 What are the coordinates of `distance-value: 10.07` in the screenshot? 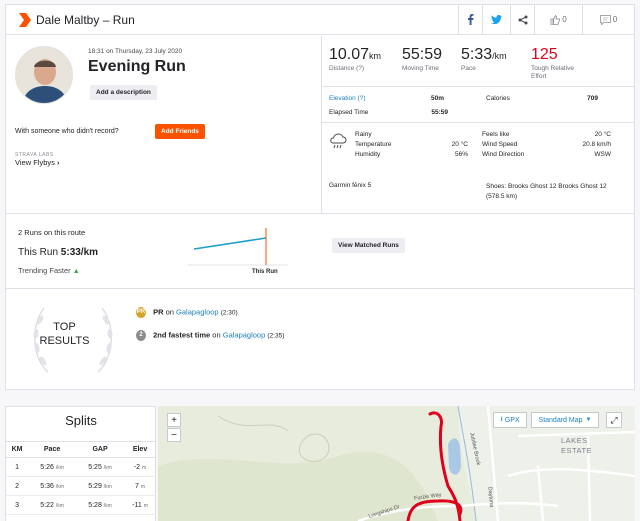 It's located at (349, 54).